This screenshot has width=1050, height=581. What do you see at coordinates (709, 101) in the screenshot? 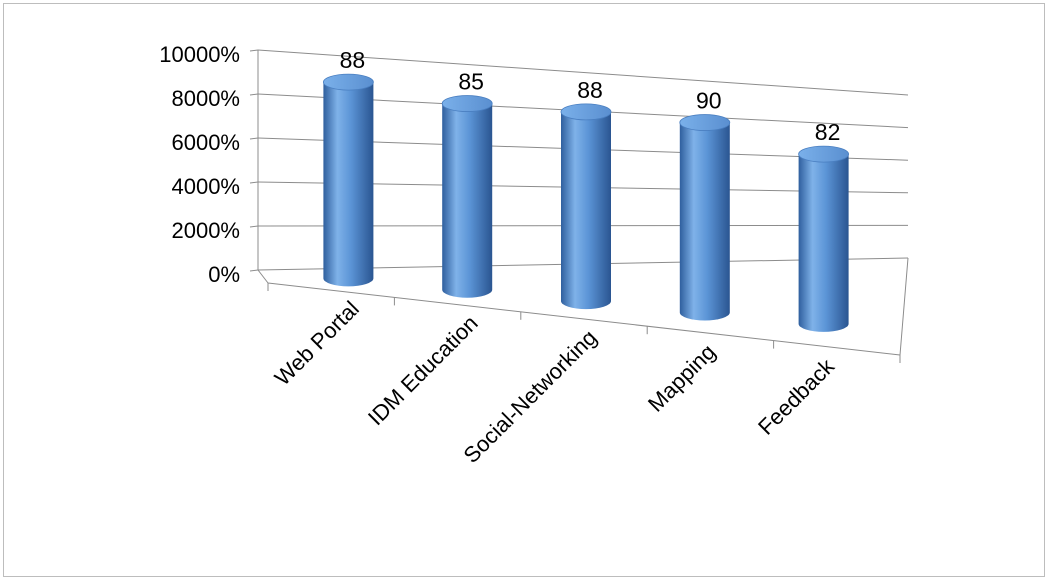
I see `data-label: 90` at bounding box center [709, 101].